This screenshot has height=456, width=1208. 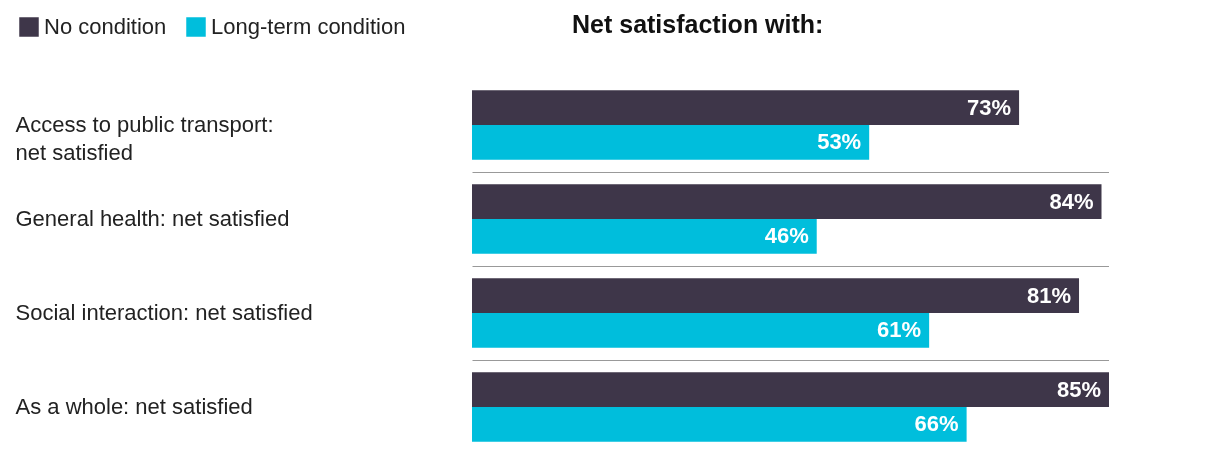 I want to click on y-tick-label: General health: net satisfied, so click(x=152, y=218).